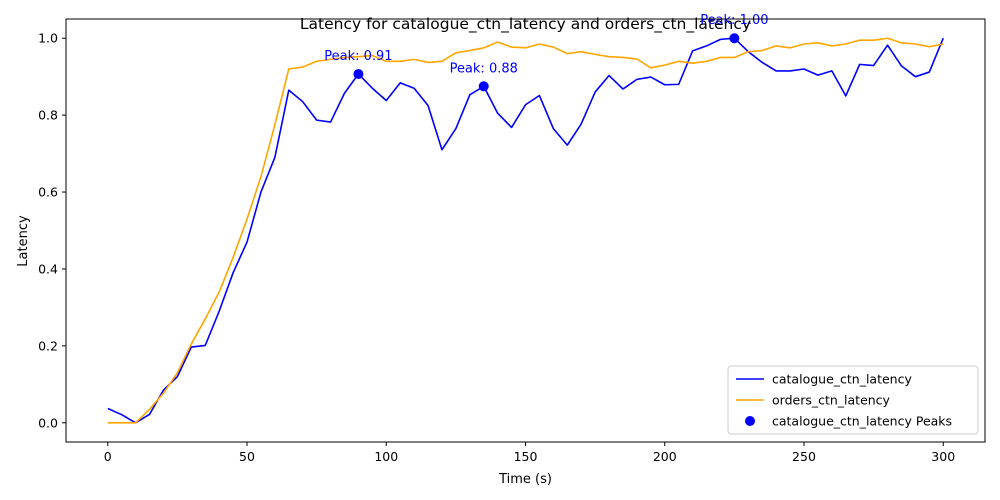  What do you see at coordinates (52, 230) in the screenshot?
I see `y-axis-ticks: 0.0 0.2 0.4 0.6 0.8 1.0` at bounding box center [52, 230].